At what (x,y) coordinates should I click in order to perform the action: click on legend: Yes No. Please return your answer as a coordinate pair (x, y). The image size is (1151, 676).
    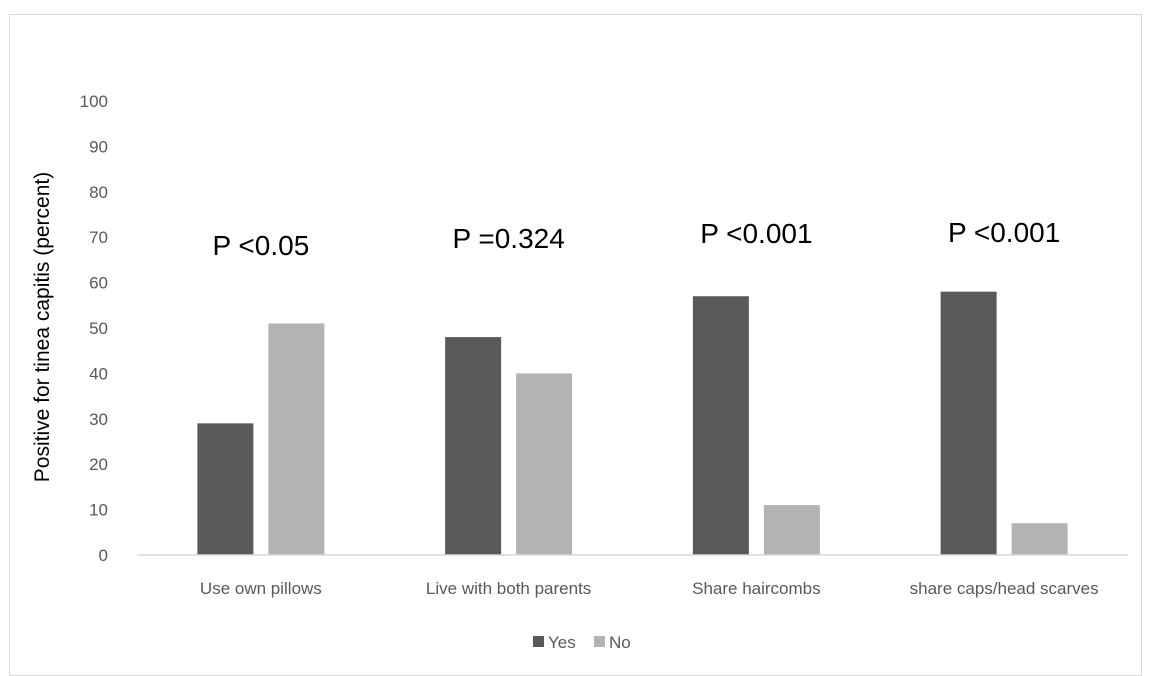
    Looking at the image, I should click on (582, 642).